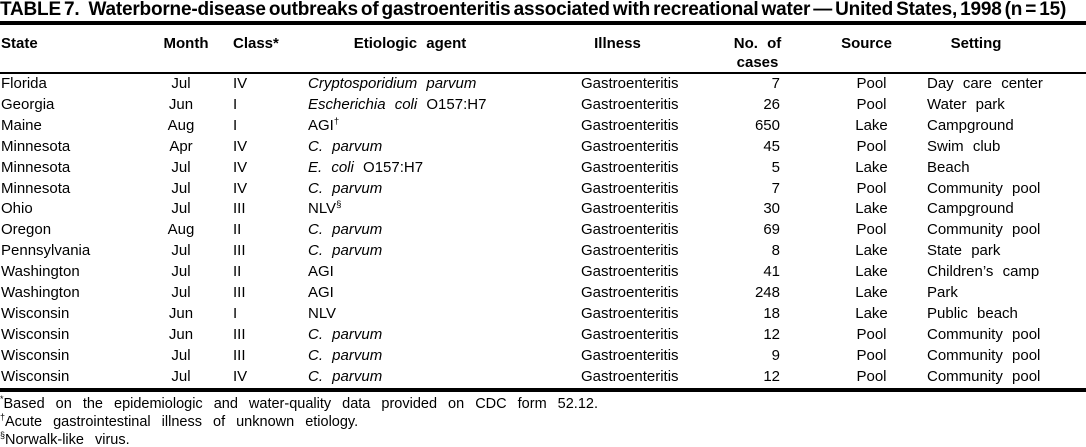 Image resolution: width=1086 pixels, height=447 pixels. I want to click on cell-month: Apr, so click(181, 146).